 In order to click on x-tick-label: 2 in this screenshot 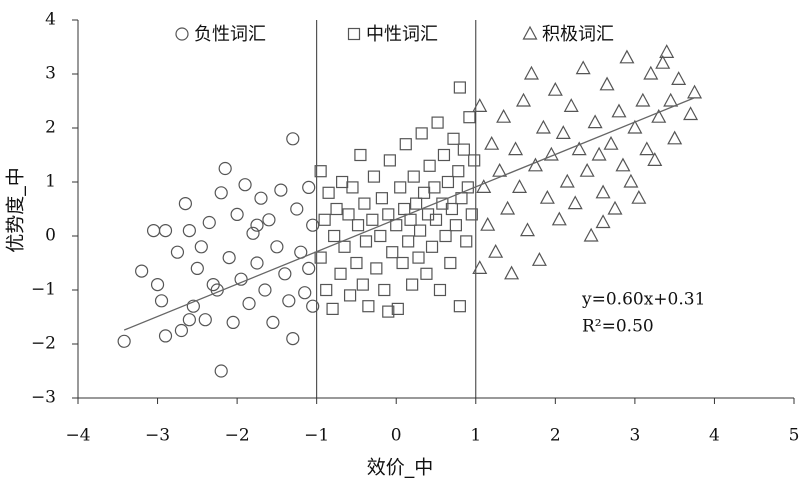, I will do `click(555, 436)`.